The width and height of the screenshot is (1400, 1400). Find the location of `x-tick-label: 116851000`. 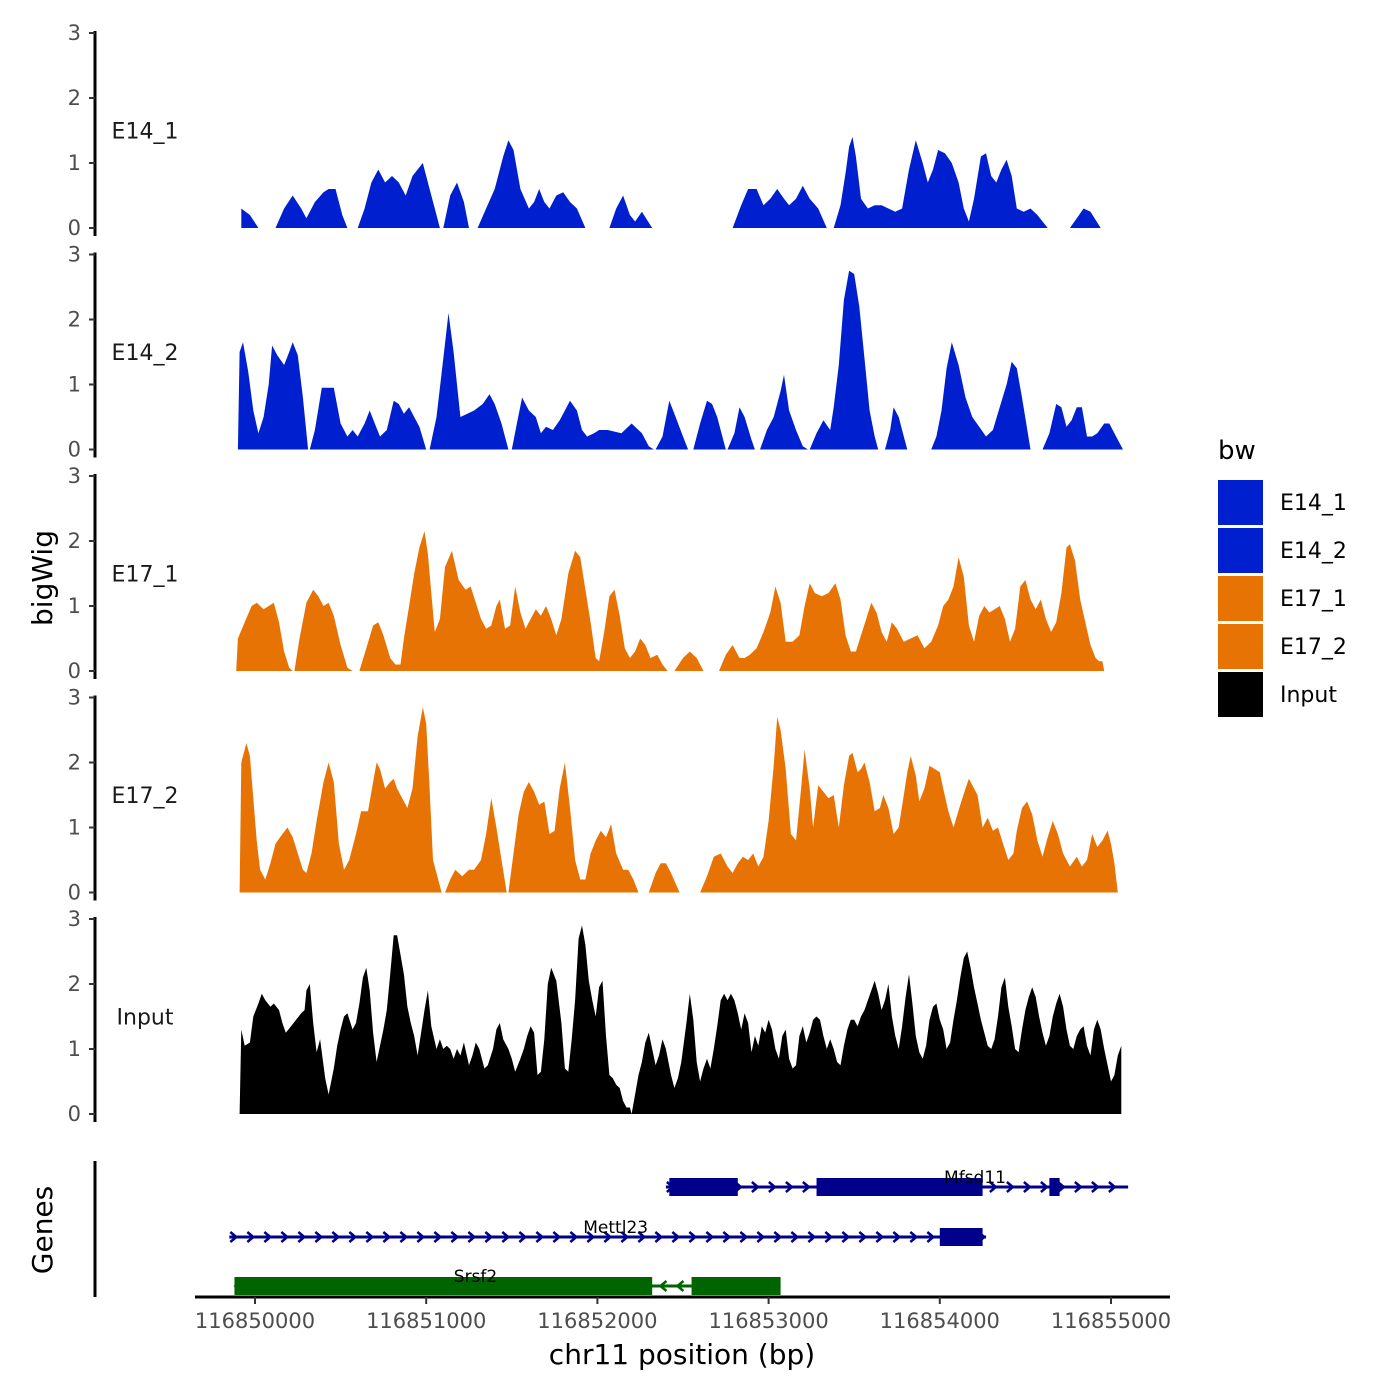

x-tick-label: 116851000 is located at coordinates (426, 1321).